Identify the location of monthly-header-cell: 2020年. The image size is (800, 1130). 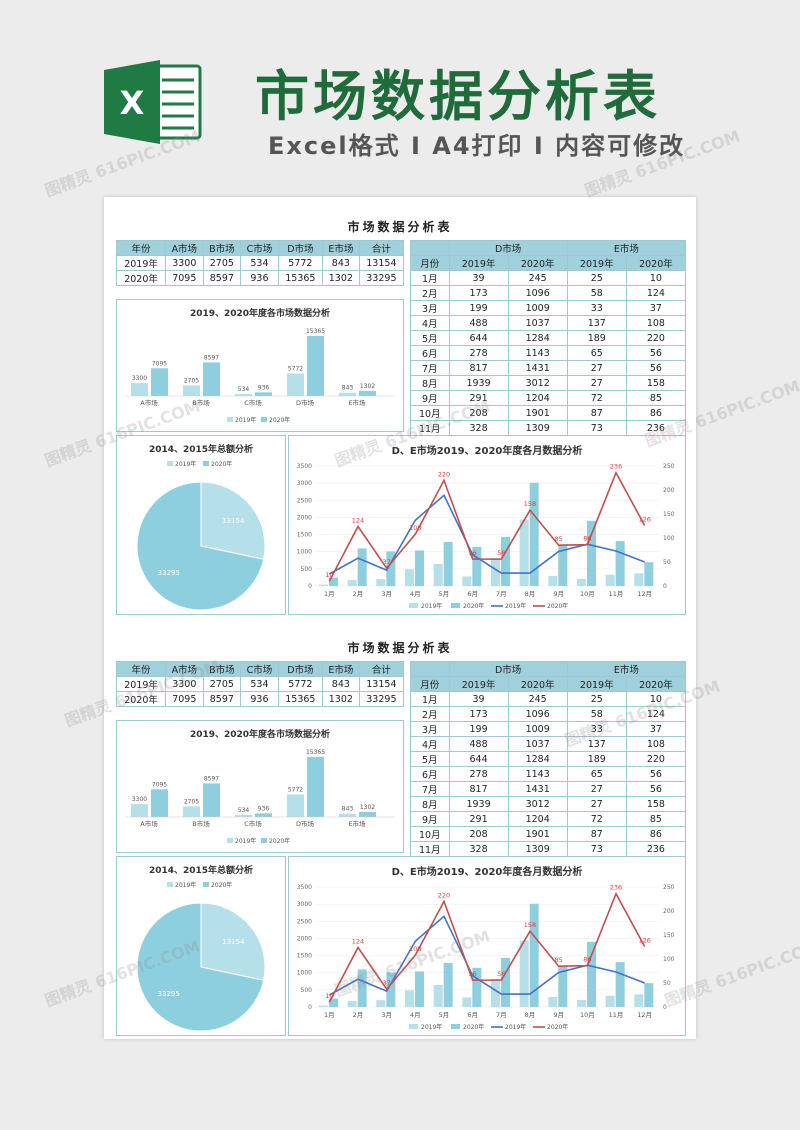
(537, 263).